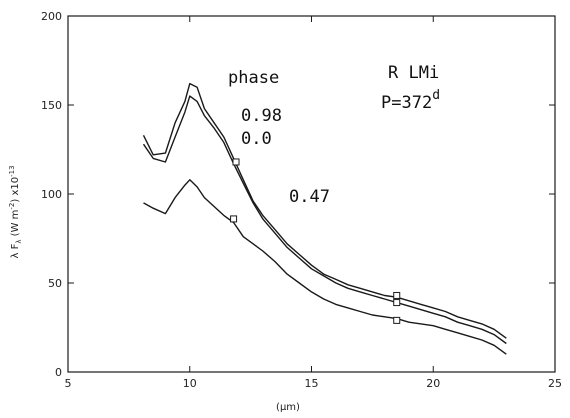  I want to click on y-title-close: ) x10, so click(15, 190).